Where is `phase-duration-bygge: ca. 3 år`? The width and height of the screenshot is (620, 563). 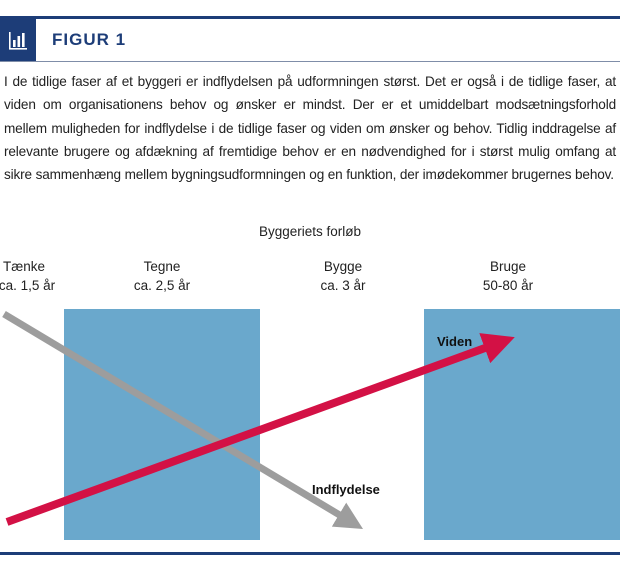 phase-duration-bygge: ca. 3 år is located at coordinates (343, 285).